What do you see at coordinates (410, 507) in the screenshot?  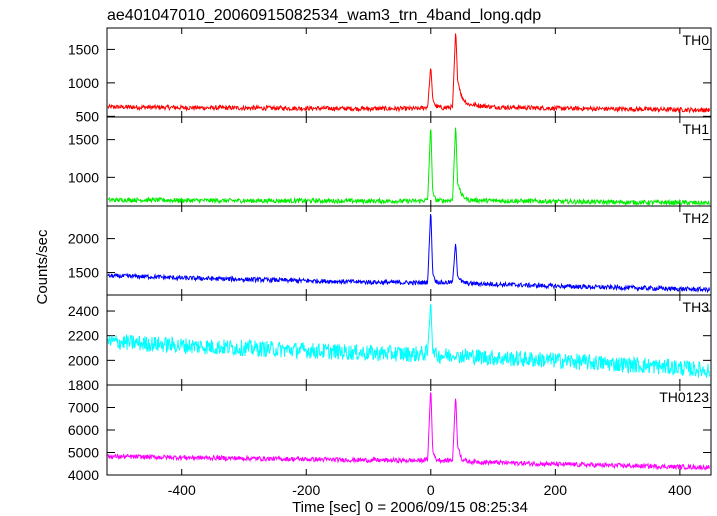 I see `x-axis-label: Time [sec] 0 = 2006/09/15 08:25:34` at bounding box center [410, 507].